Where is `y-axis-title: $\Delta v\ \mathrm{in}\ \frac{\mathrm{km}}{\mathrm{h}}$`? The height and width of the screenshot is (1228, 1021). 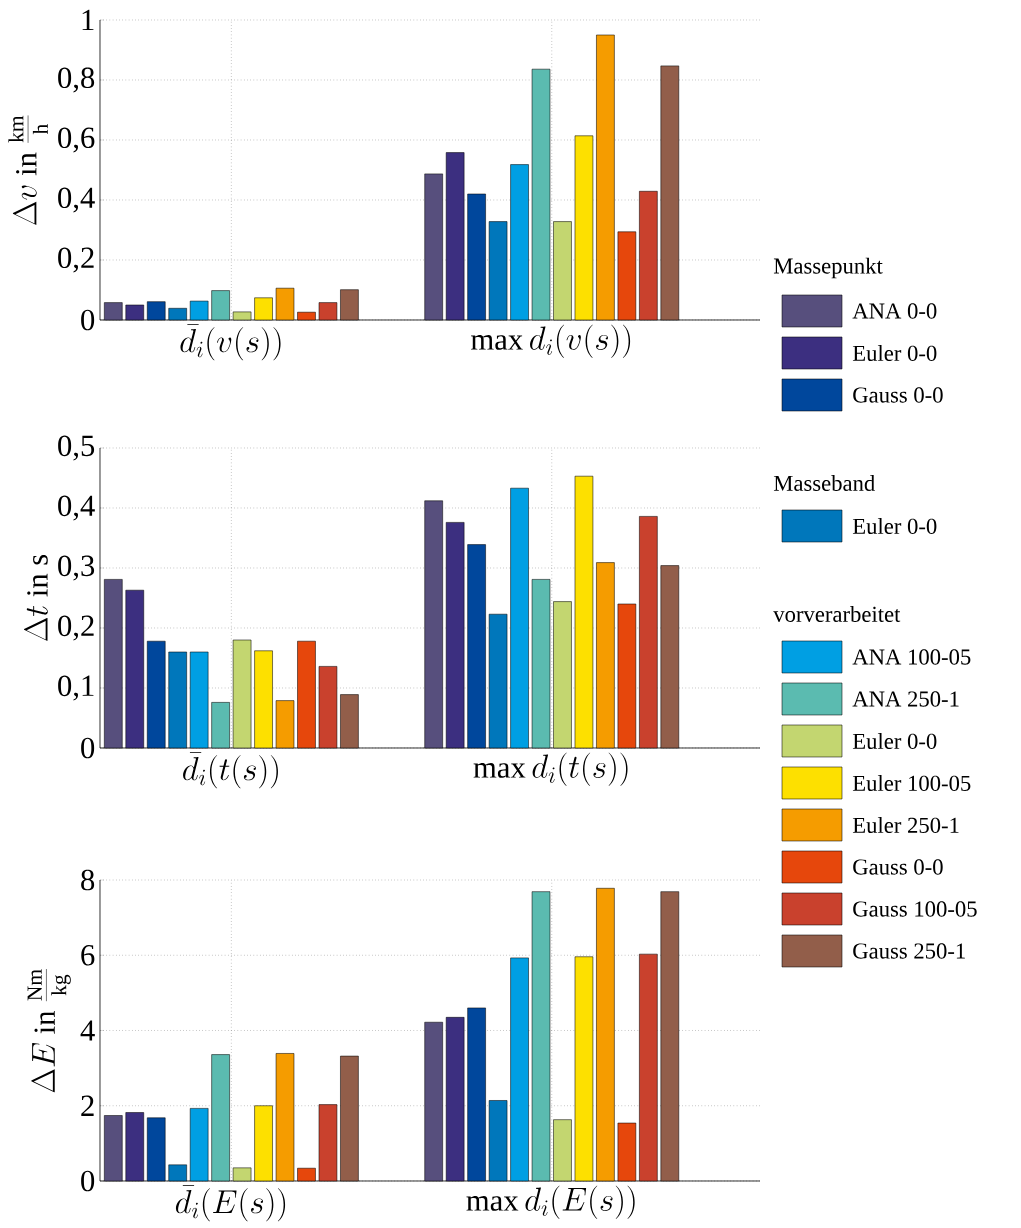
y-axis-title: $\Delta v\ \mathrm{in}\ \frac{\mathrm{km}}{\mathrm{h}}$ is located at coordinates (28, 170).